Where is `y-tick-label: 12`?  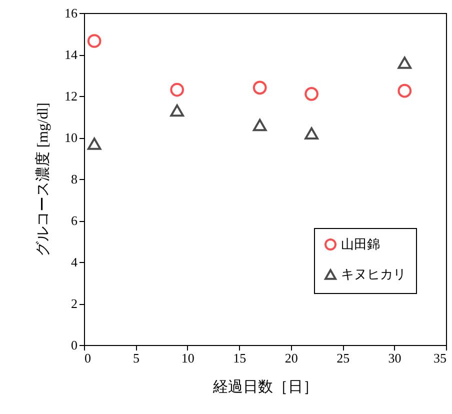 y-tick-label: 12 is located at coordinates (71, 96).